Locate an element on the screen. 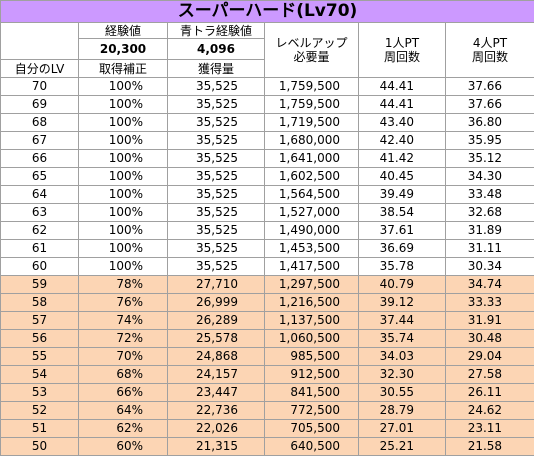 The height and width of the screenshot is (459, 534). table-cell: 42.40 is located at coordinates (402, 140).